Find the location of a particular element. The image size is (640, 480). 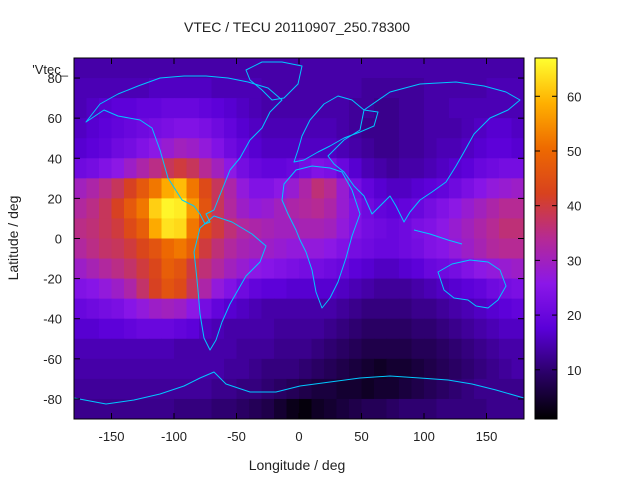

chart-title: VTEC / TECU 20110907_250.78300 is located at coordinates (297, 27).